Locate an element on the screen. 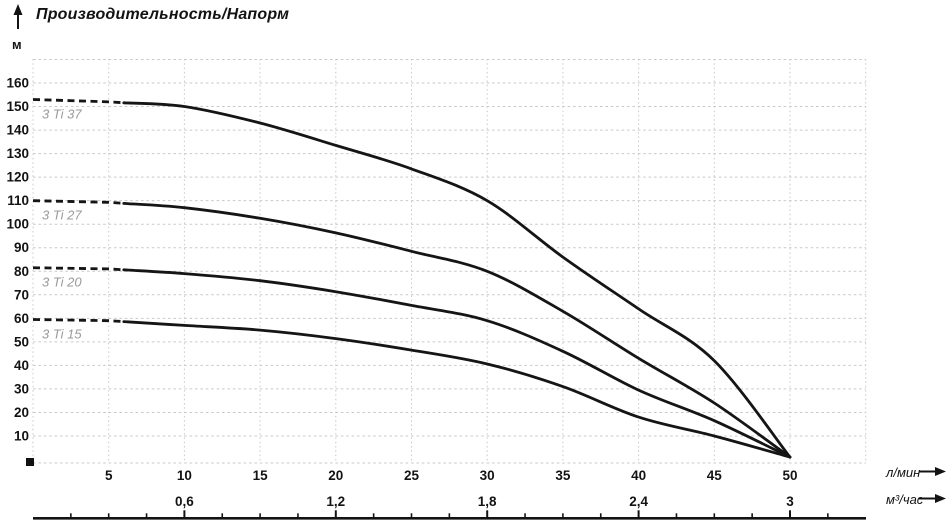 The image size is (949, 527). x-tick-label-m3h: 2,4 is located at coordinates (638, 501).